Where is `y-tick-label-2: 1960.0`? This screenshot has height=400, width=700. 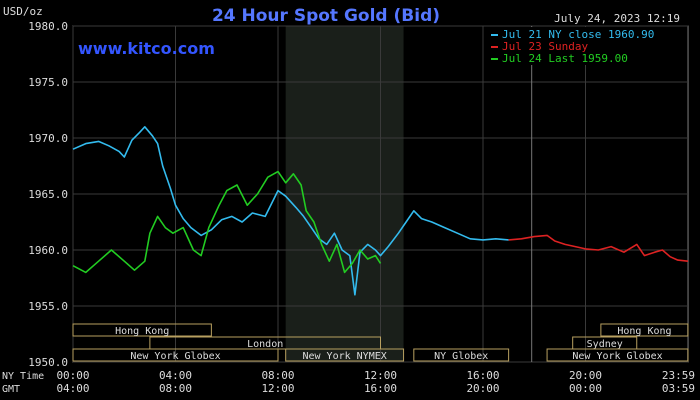
y-tick-label-2: 1960.0 is located at coordinates (48, 250).